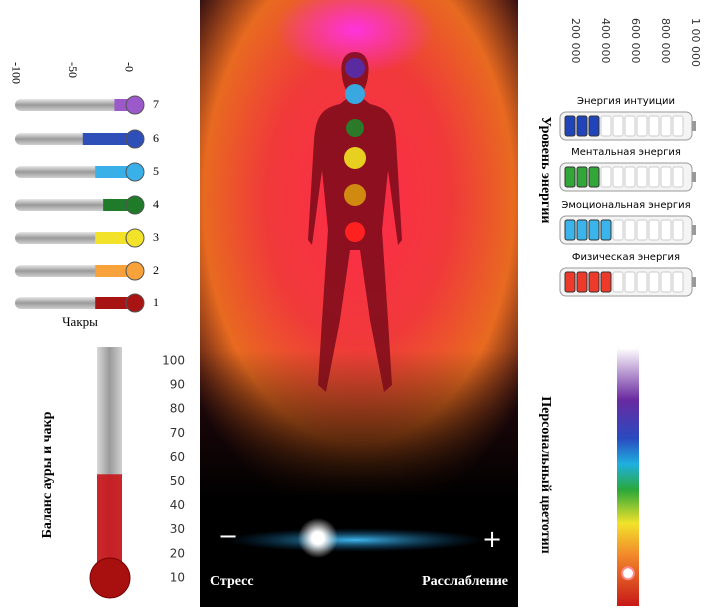  Describe the element at coordinates (665, 41) in the screenshot. I see `energy-tick-label: 800 000` at that location.